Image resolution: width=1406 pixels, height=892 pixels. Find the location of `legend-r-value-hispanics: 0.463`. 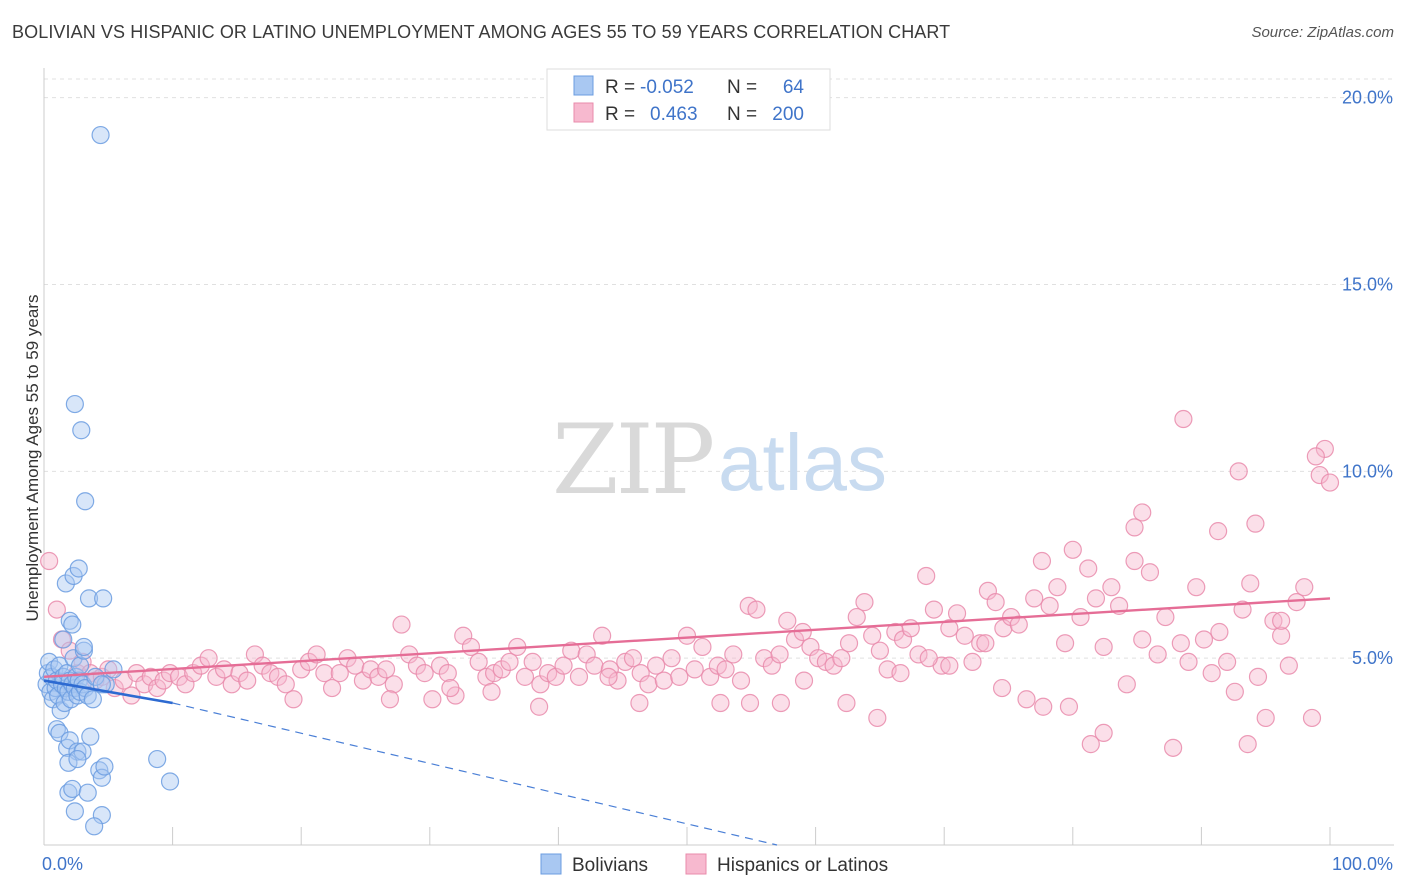

legend-r-value-hispanics: 0.463 is located at coordinates (674, 114).